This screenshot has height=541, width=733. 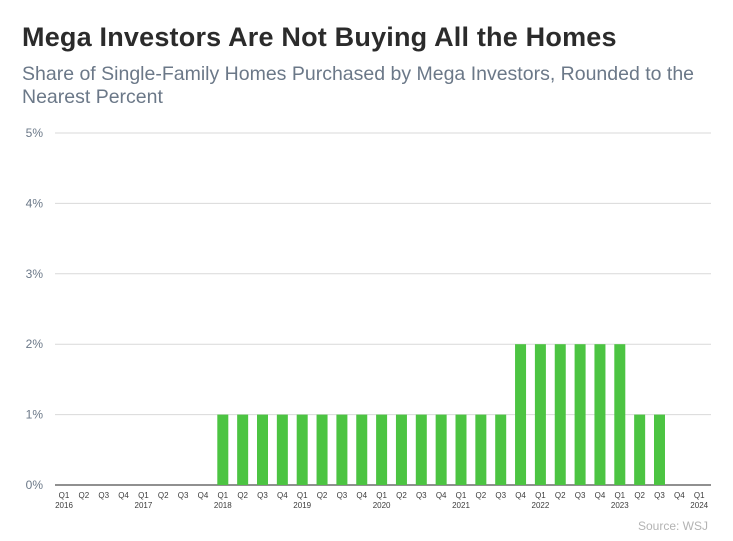 What do you see at coordinates (223, 505) in the screenshot?
I see `x-tick-year: 2018` at bounding box center [223, 505].